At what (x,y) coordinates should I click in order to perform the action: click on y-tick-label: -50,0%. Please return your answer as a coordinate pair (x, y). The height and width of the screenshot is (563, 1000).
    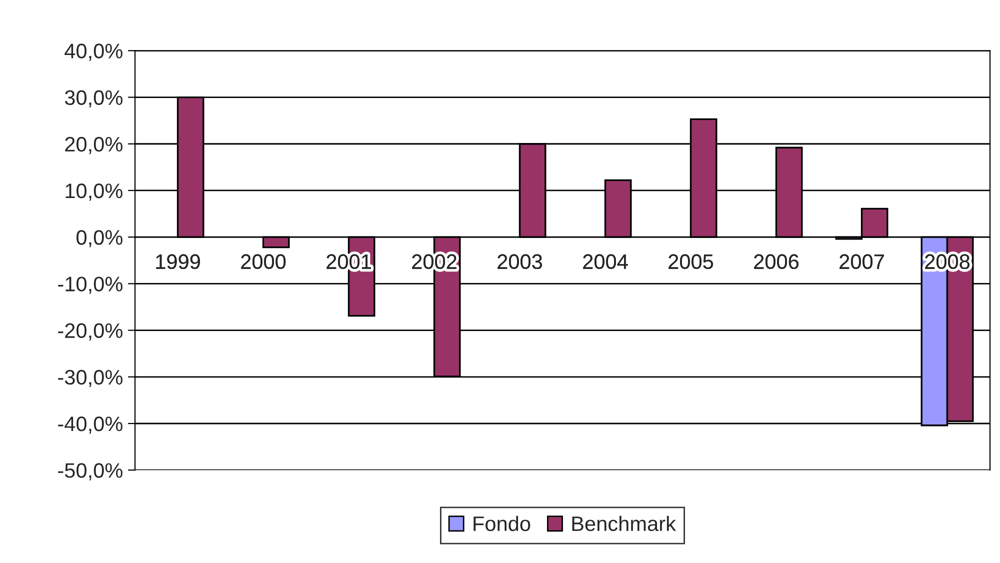
    Looking at the image, I should click on (90, 471).